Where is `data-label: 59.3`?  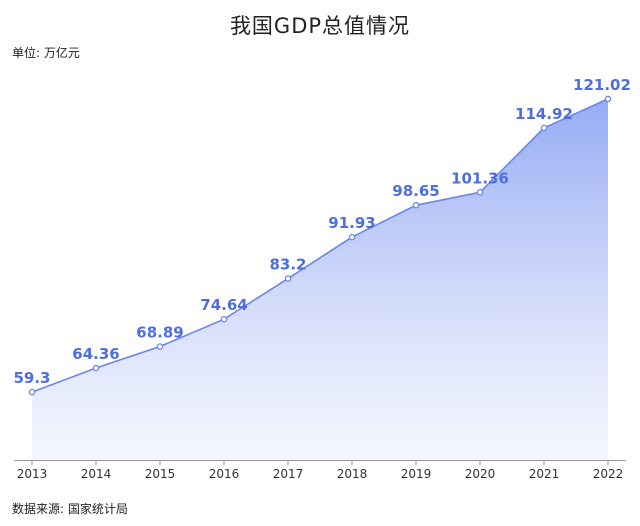 data-label: 59.3 is located at coordinates (31, 378).